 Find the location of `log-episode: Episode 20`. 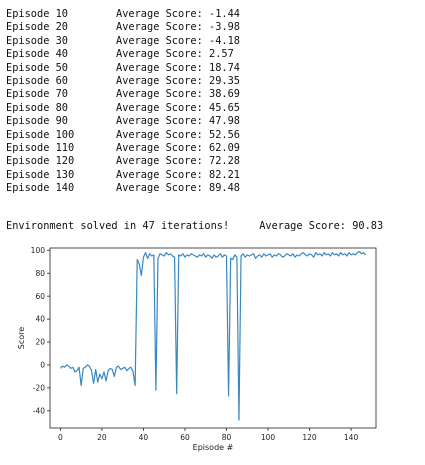

log-episode: Episode 20 is located at coordinates (61, 27).